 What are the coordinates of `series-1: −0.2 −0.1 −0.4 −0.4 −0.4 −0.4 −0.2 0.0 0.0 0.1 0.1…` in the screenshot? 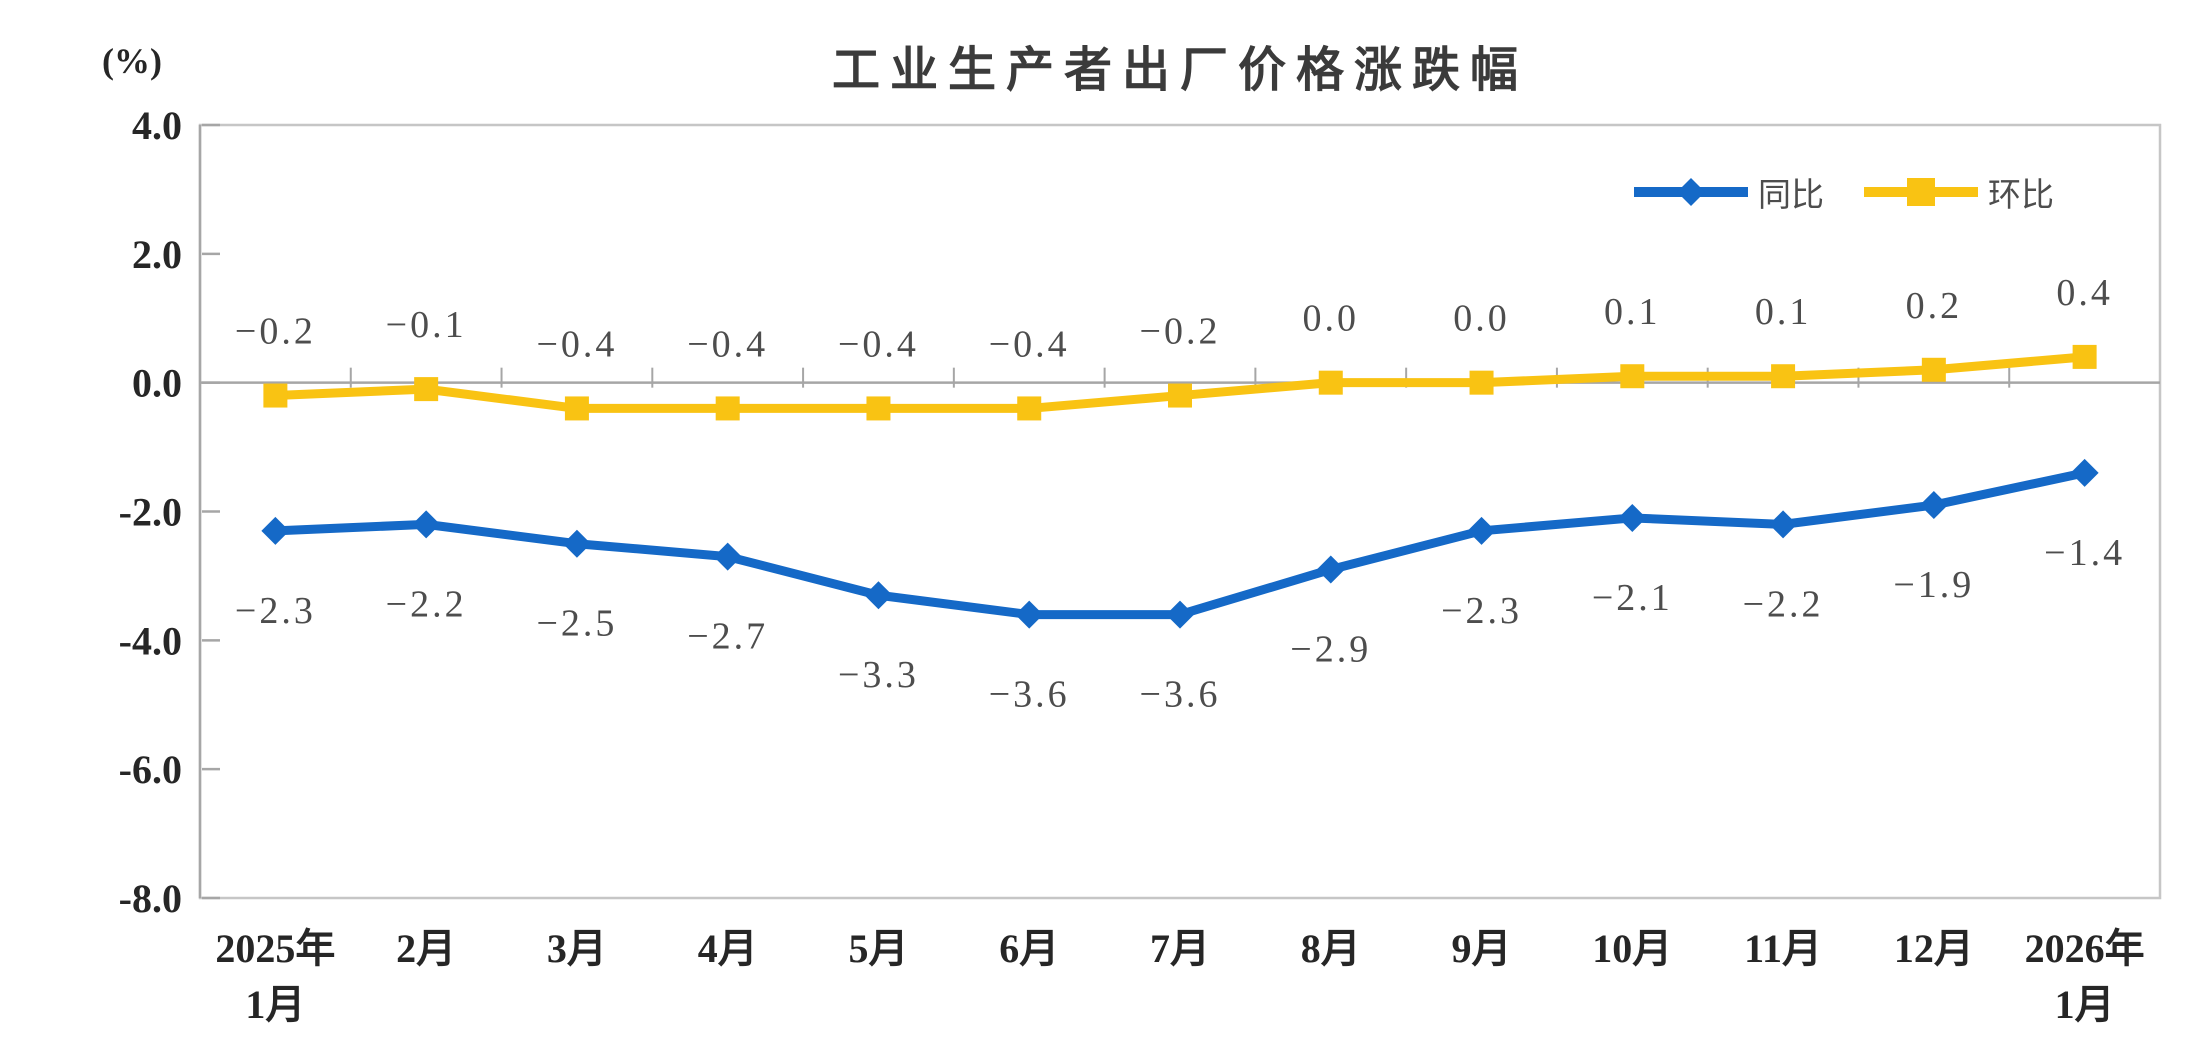 It's located at (1174, 346).